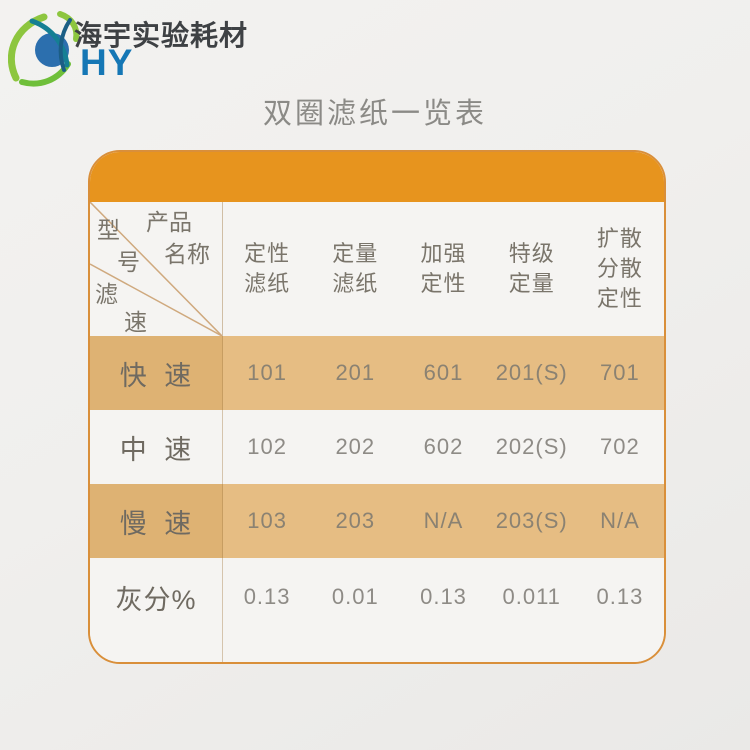 The width and height of the screenshot is (750, 750). I want to click on cell-value: 202(S), so click(531, 446).